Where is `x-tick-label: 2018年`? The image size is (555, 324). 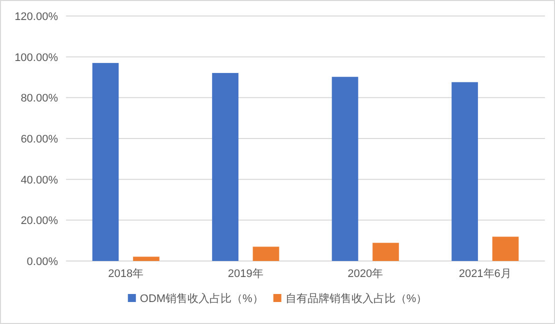 x-tick-label: 2018年 is located at coordinates (126, 274).